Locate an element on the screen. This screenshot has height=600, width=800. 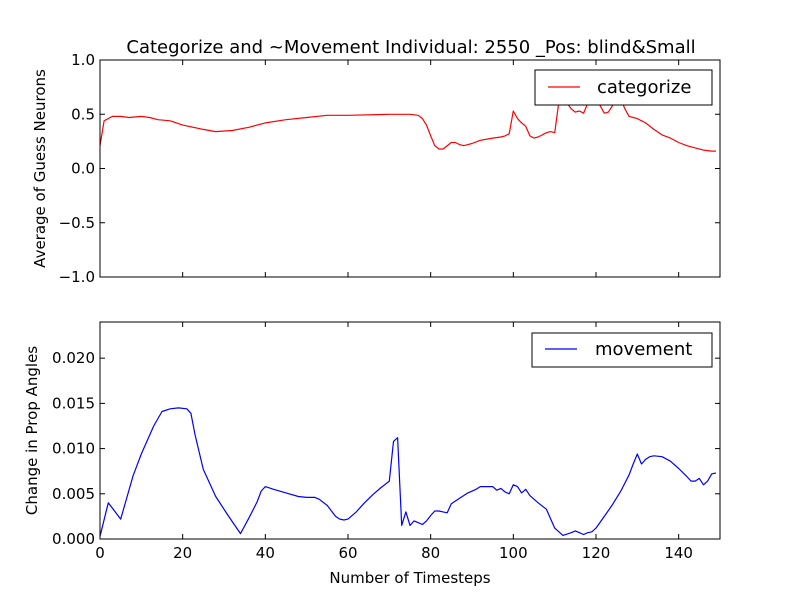
top-y-tick-label: 1.0 is located at coordinates (83, 60).